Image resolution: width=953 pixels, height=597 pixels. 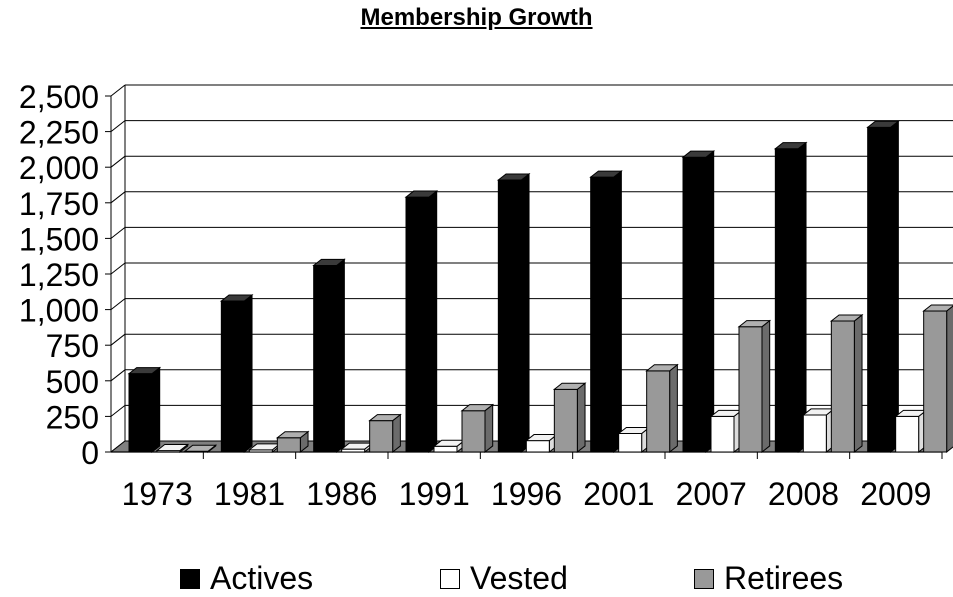 I want to click on legend-item-vested: Vested, so click(x=504, y=578).